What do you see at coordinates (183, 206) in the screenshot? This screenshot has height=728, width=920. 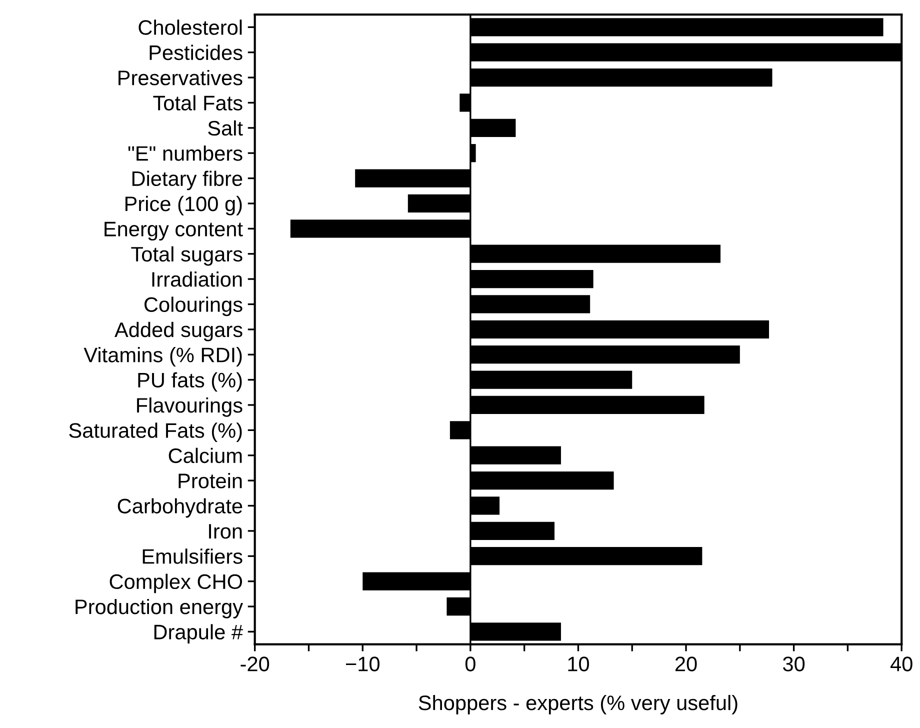 I see `y-tick-label: Price (100 g)` at bounding box center [183, 206].